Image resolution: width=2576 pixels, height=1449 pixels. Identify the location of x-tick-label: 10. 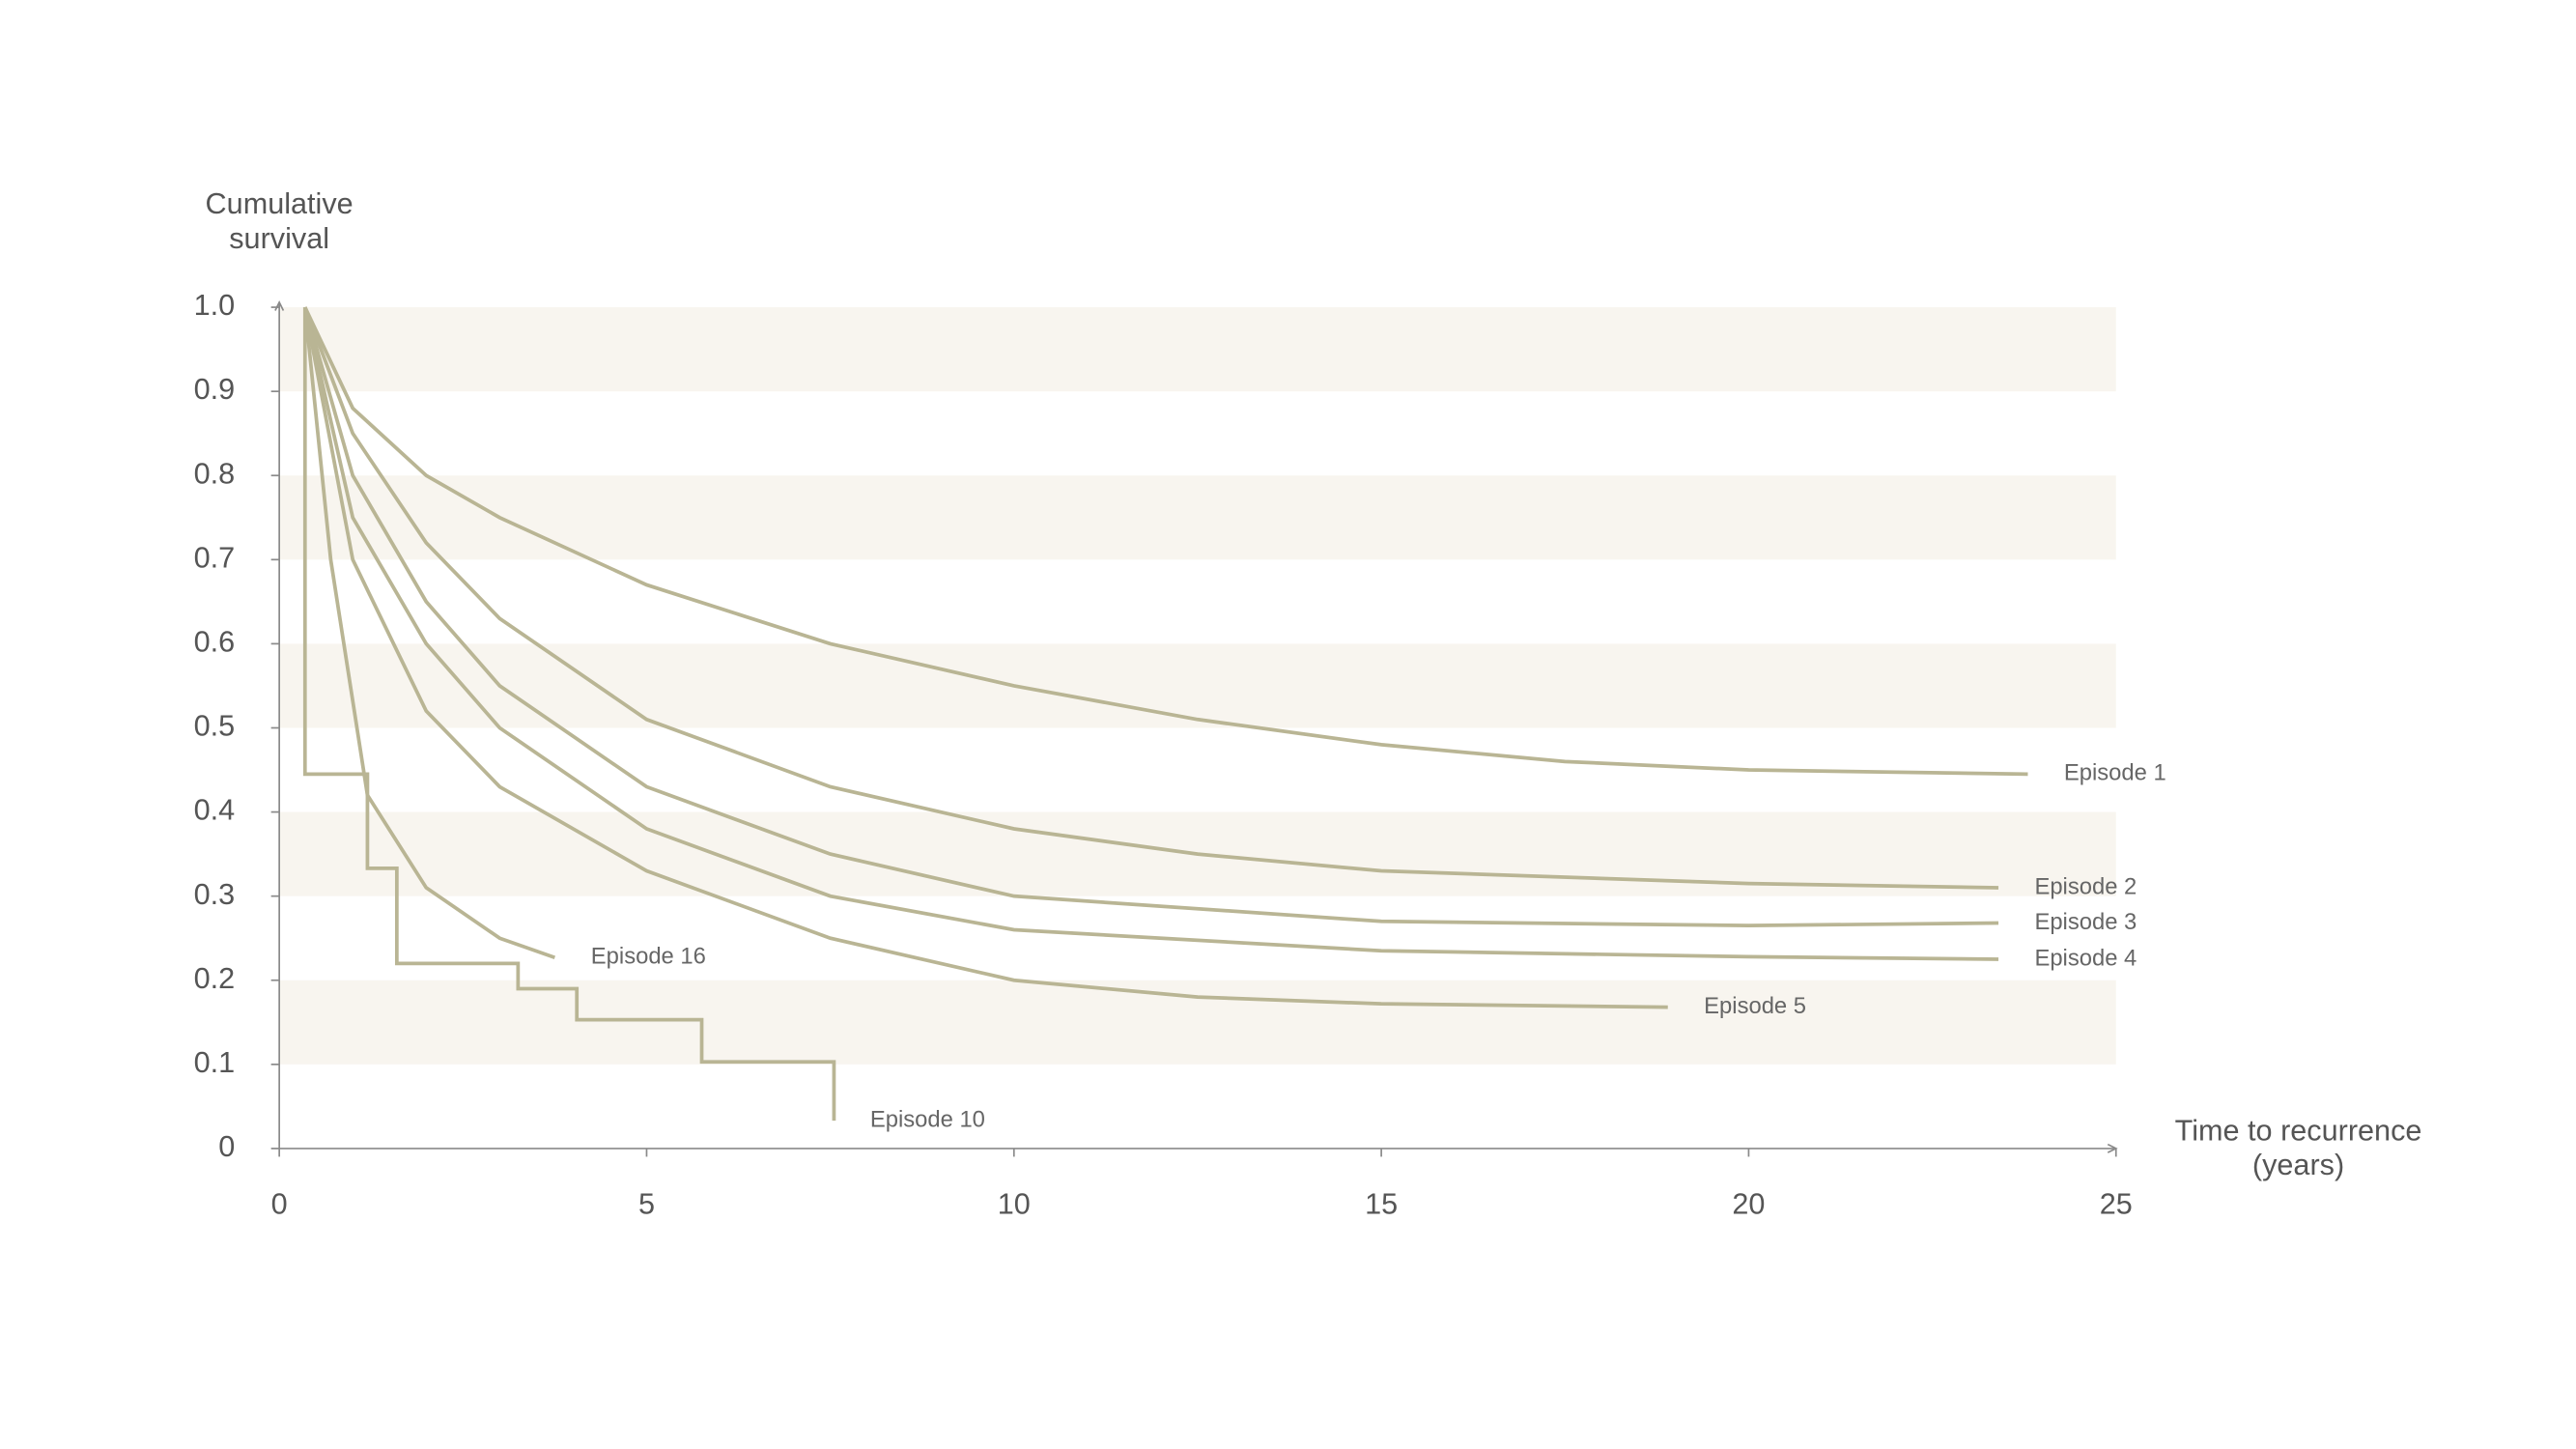
(1014, 1204).